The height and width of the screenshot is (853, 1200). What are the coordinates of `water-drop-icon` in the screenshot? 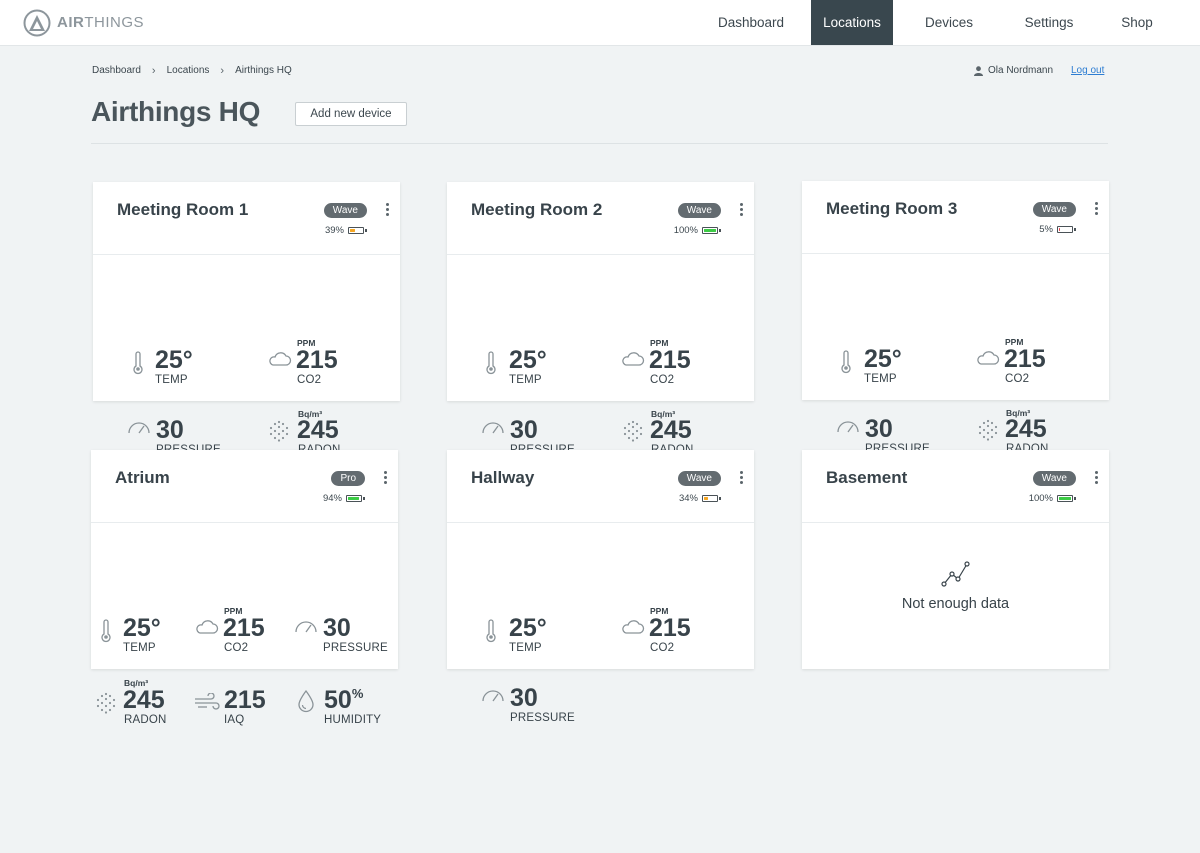 It's located at (306, 701).